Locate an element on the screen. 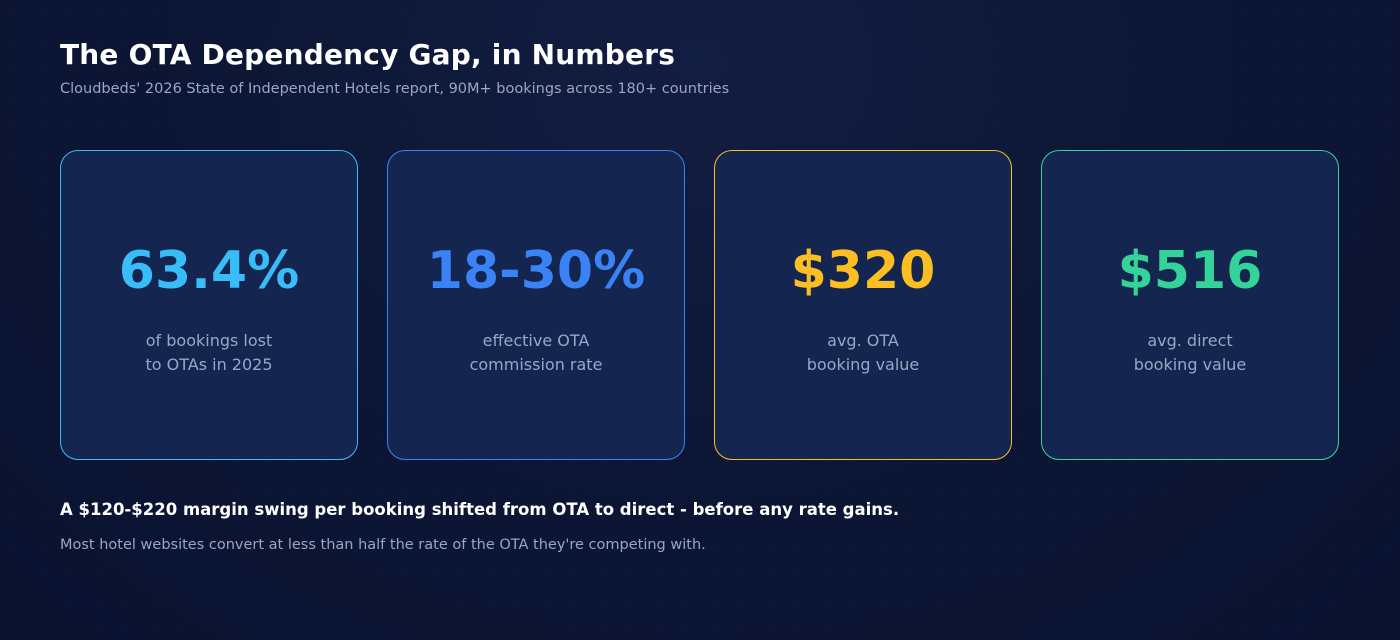 Image resolution: width=1400 pixels, height=640 pixels. stat-value: $516 is located at coordinates (1190, 271).